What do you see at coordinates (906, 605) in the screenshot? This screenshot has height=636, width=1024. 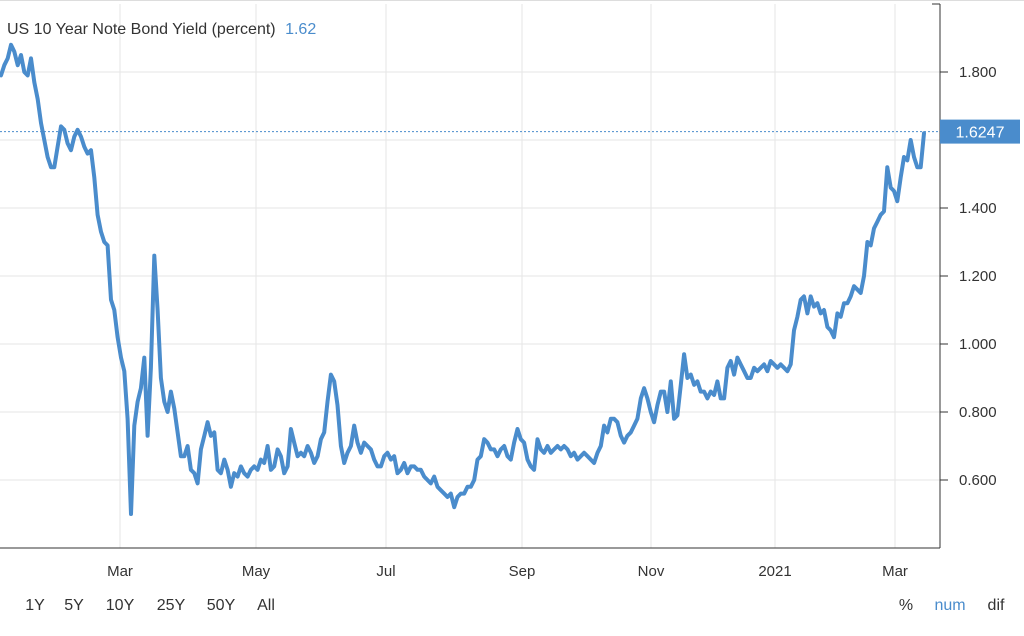 I see `mode-button-percent: %` at bounding box center [906, 605].